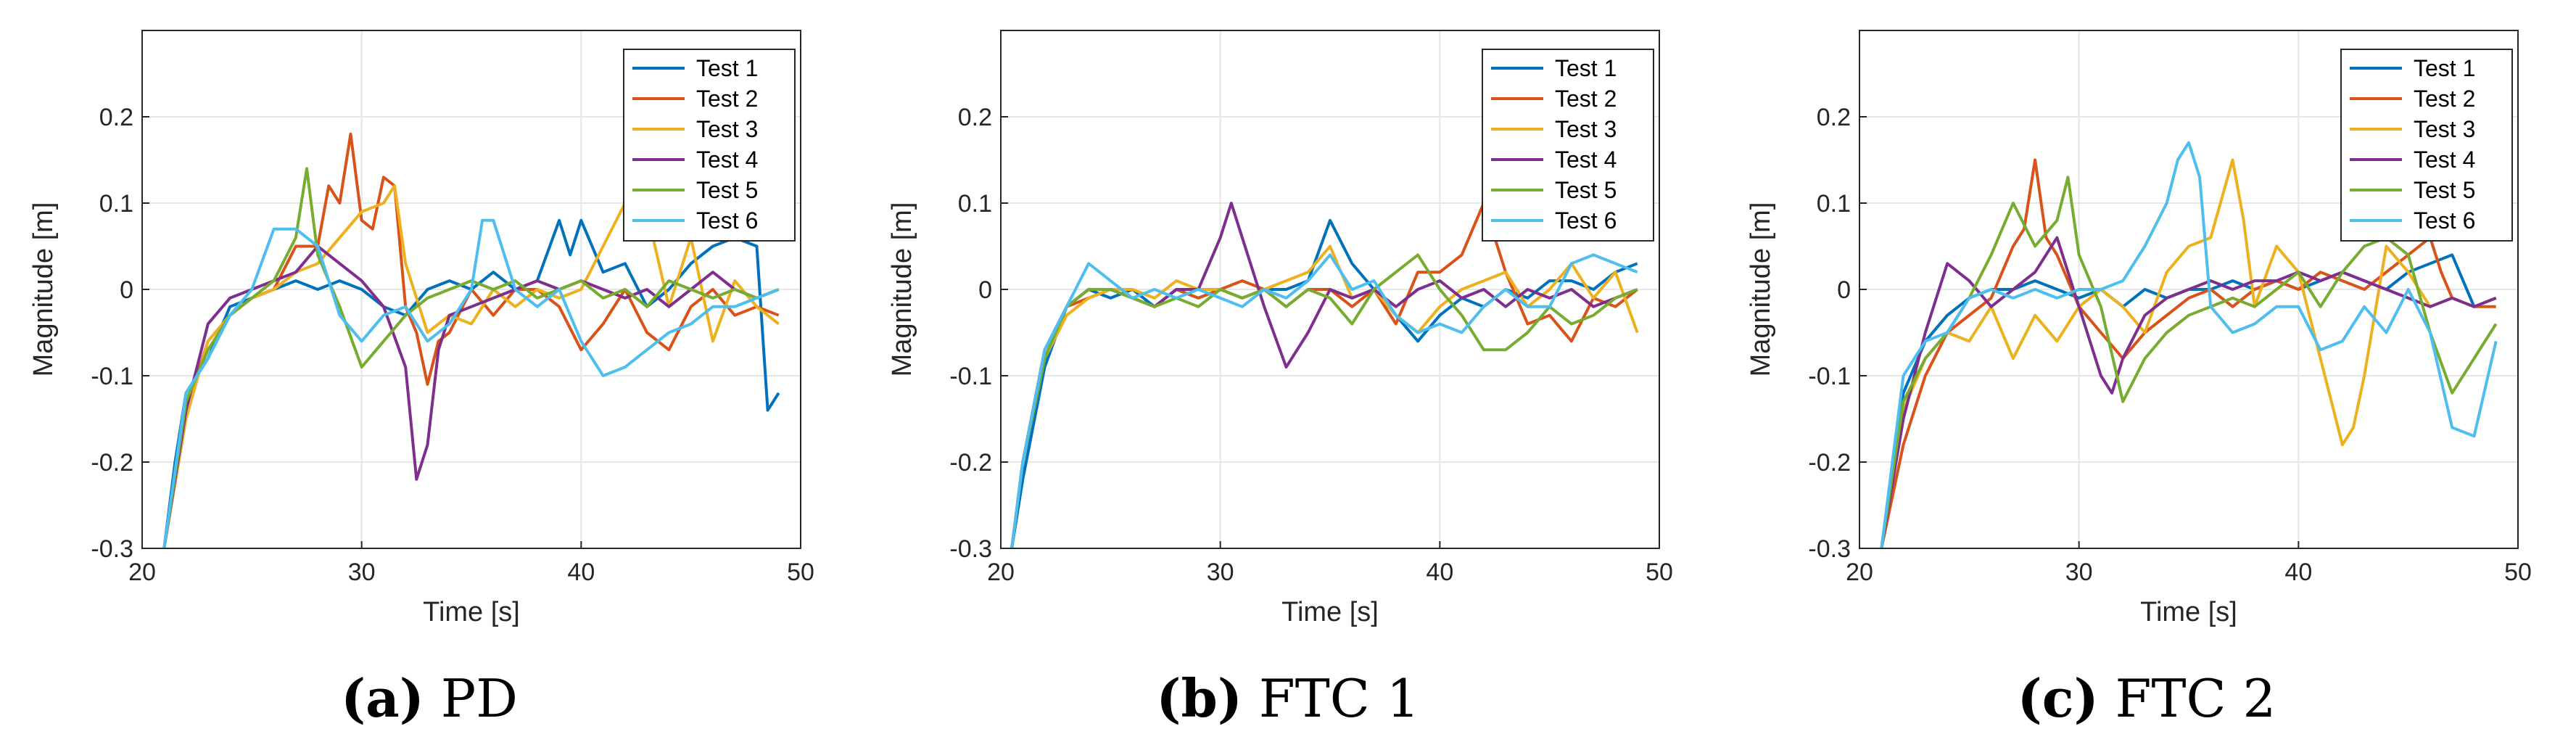  What do you see at coordinates (2058, 698) in the screenshot?
I see `caption-letter-c: (c)` at bounding box center [2058, 698].